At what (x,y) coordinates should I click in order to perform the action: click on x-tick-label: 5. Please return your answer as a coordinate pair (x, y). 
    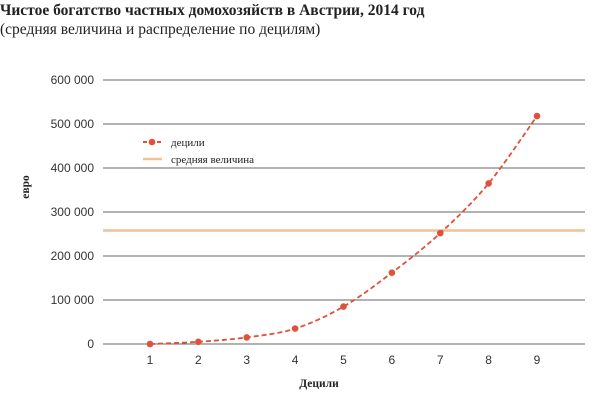
    Looking at the image, I should click on (343, 360).